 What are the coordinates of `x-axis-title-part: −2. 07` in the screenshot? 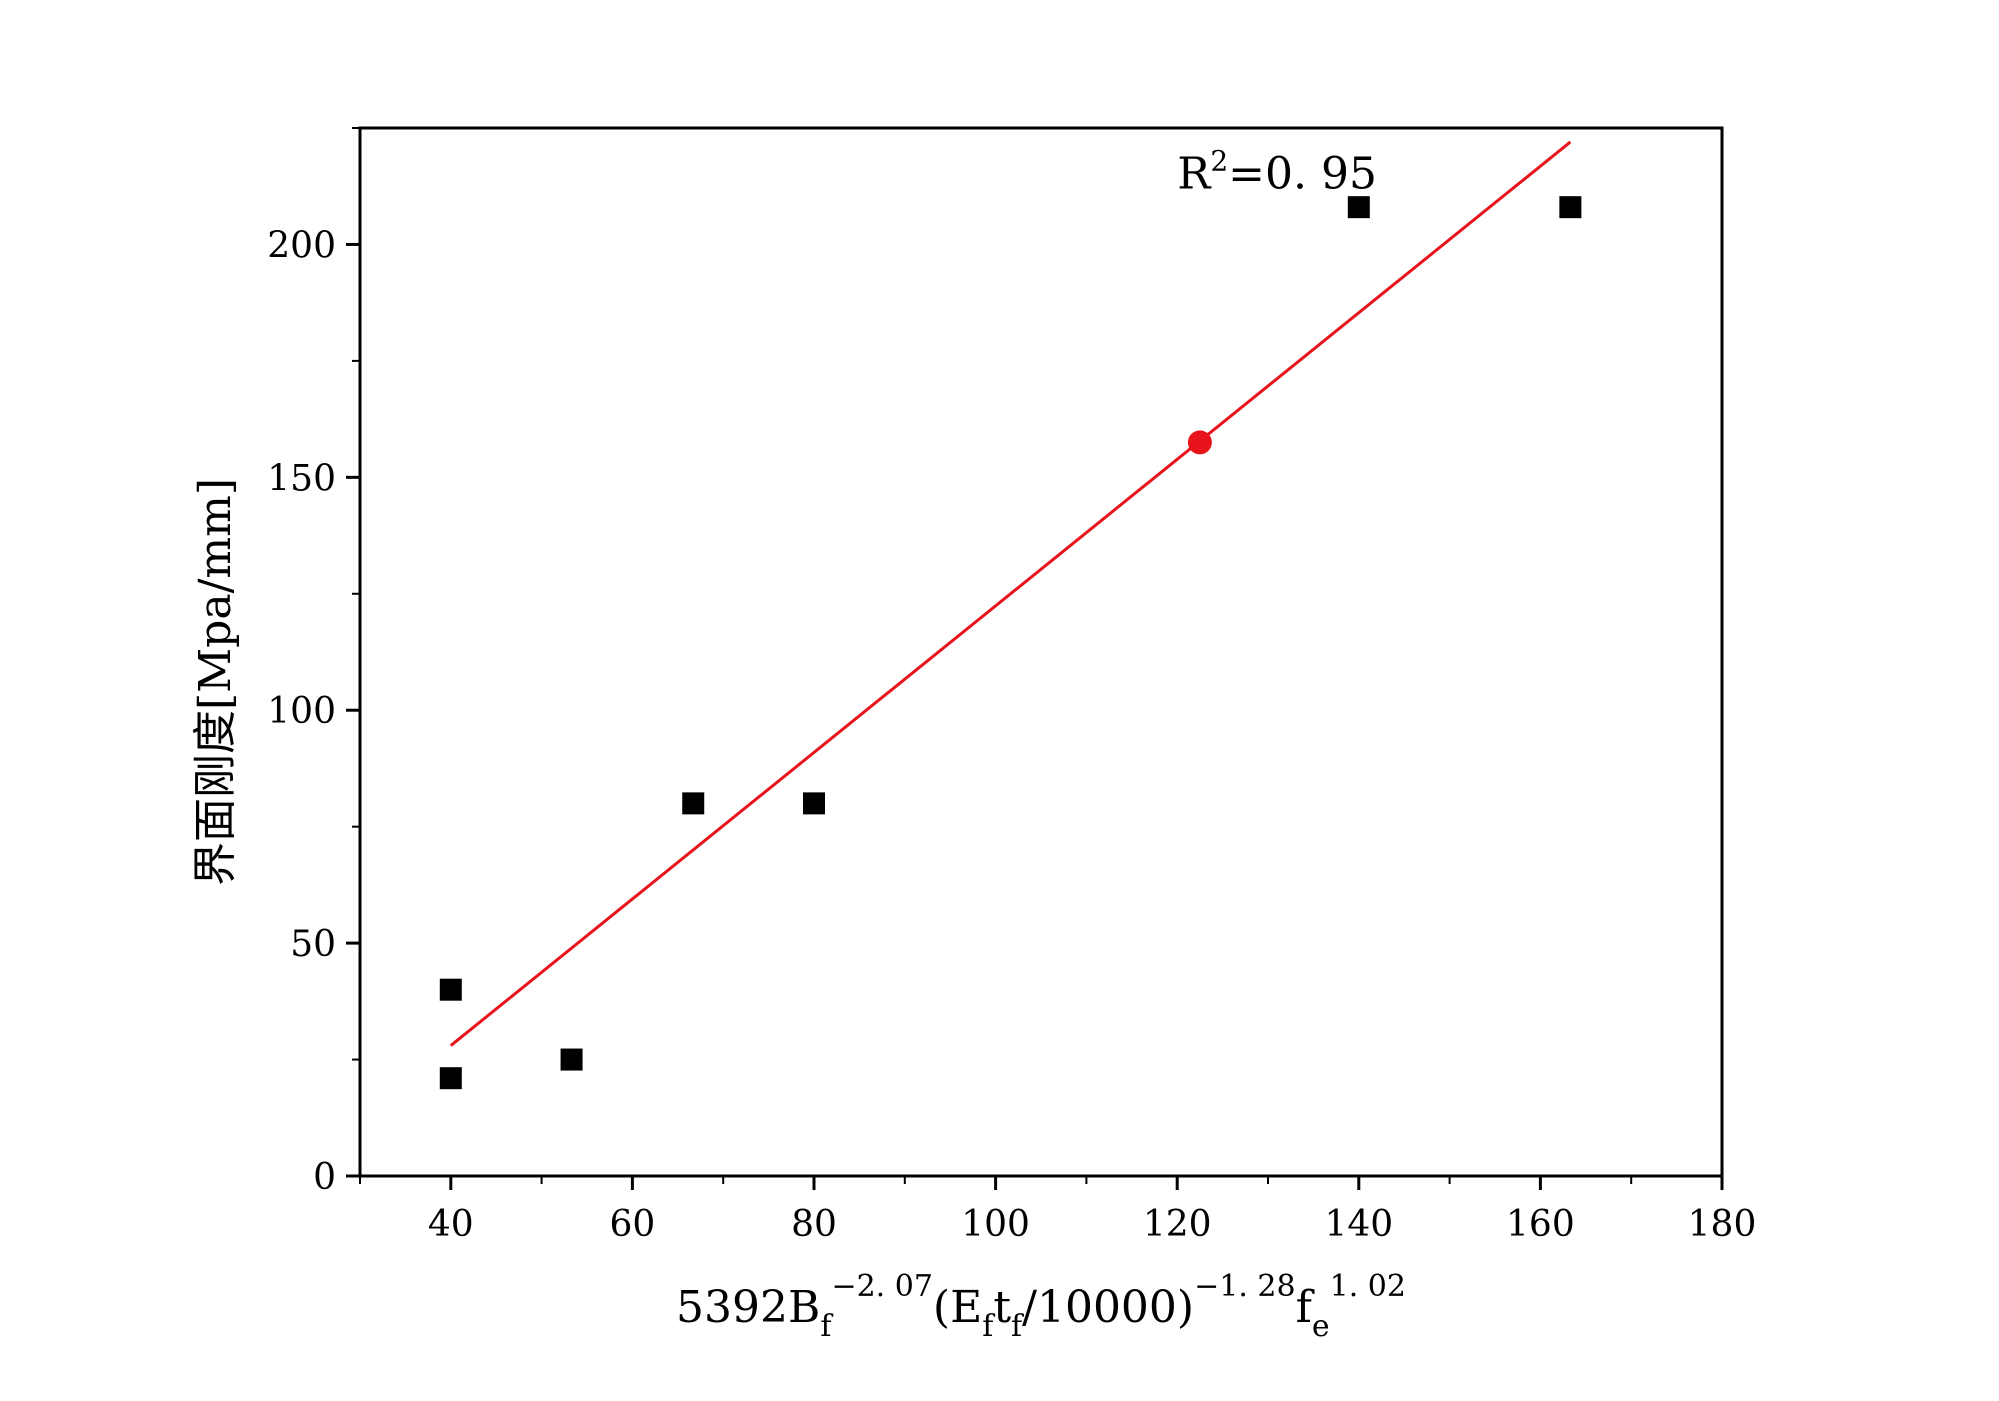 It's located at (881, 1286).